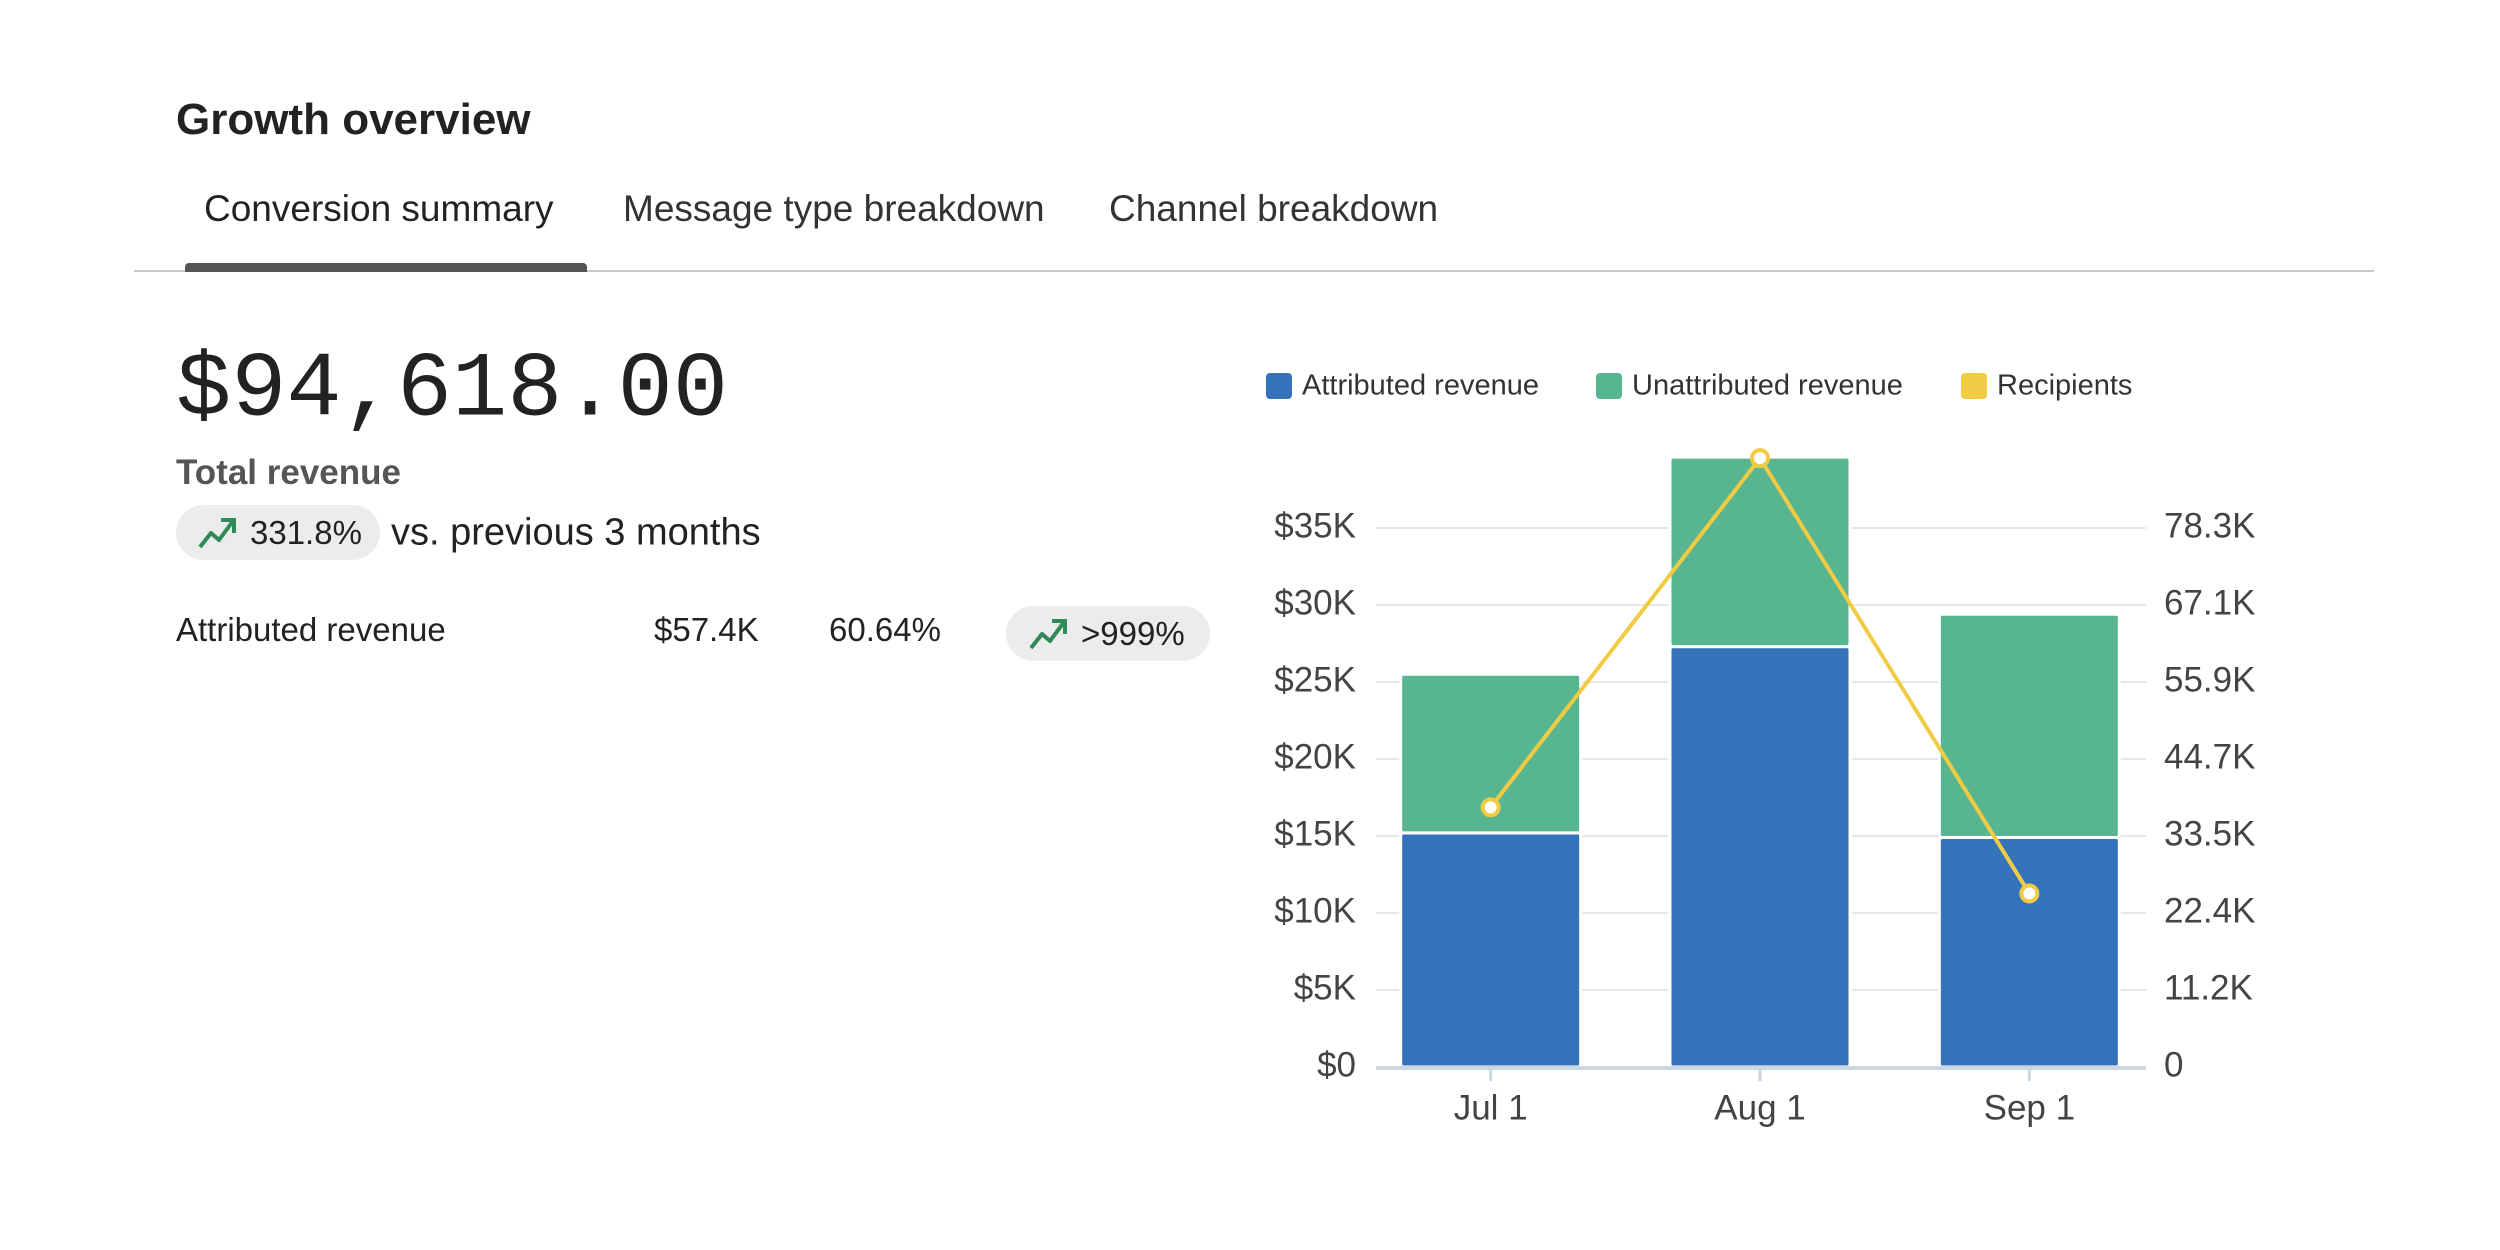 This screenshot has height=1250, width=2500. I want to click on tab: Conversion summary, so click(379, 208).